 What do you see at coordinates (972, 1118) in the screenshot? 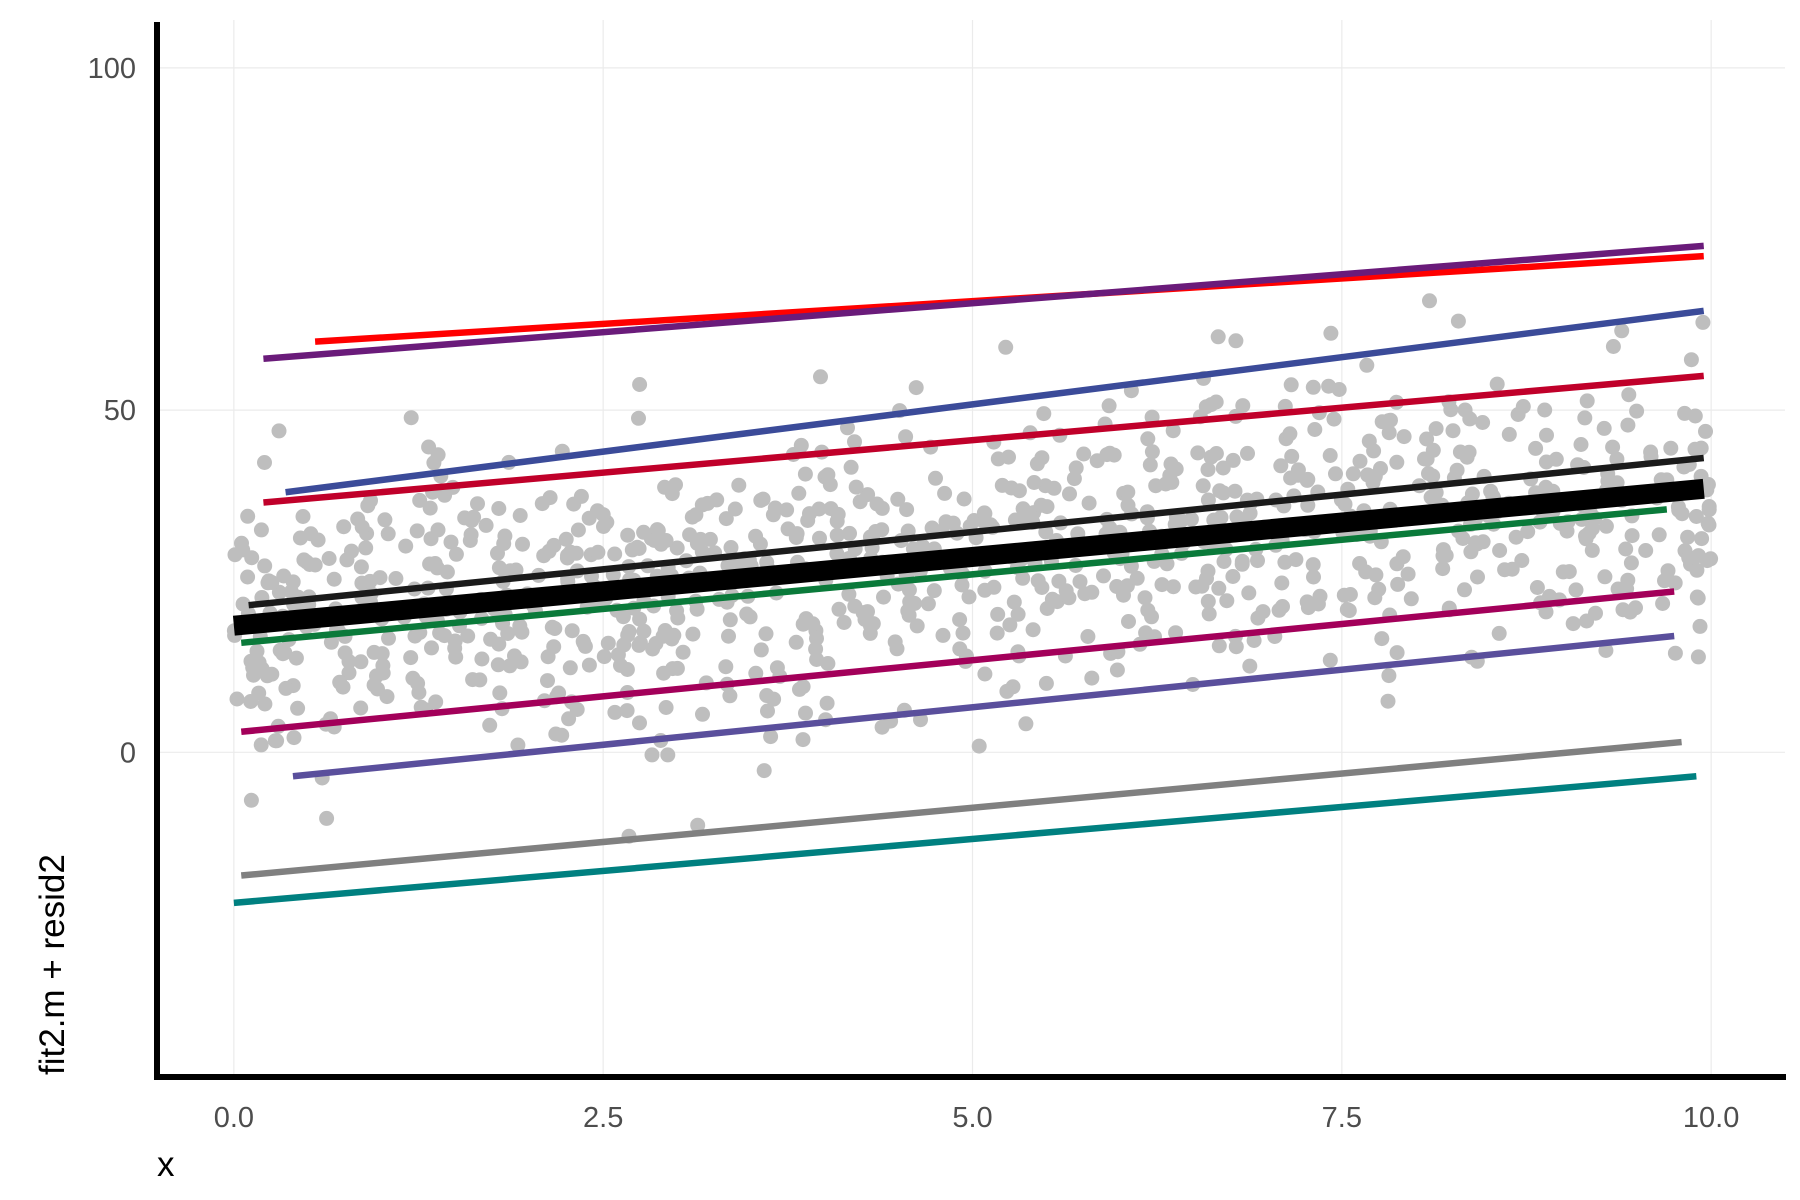
I see `x-tick-label: 5.0` at bounding box center [972, 1118].